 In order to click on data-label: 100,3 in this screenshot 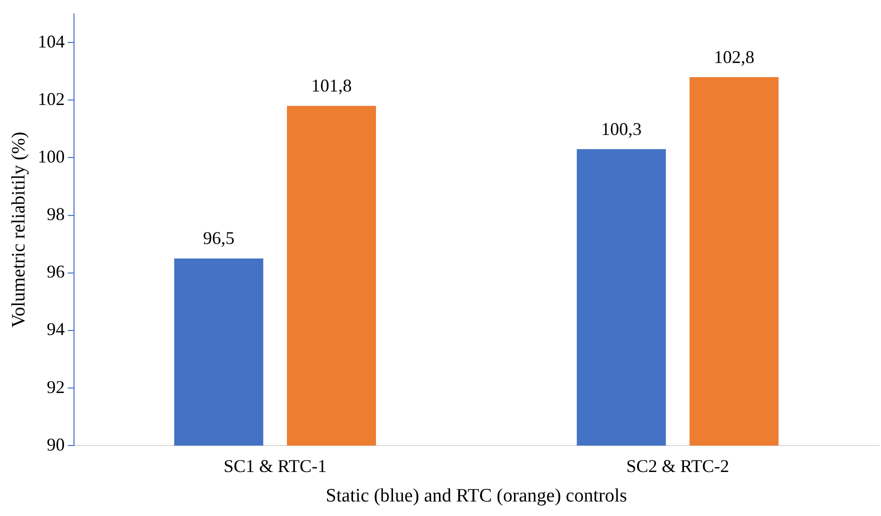, I will do `click(621, 128)`.